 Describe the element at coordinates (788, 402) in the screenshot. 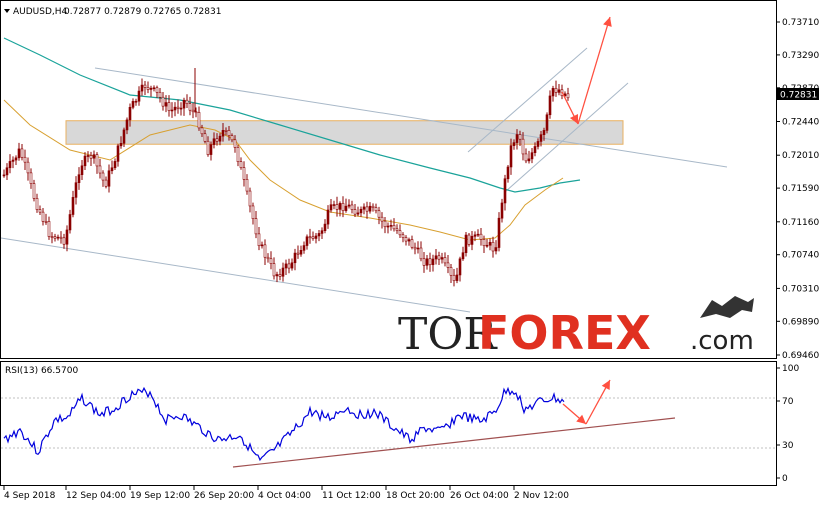

I see `rsi-tick-label: 70` at that location.